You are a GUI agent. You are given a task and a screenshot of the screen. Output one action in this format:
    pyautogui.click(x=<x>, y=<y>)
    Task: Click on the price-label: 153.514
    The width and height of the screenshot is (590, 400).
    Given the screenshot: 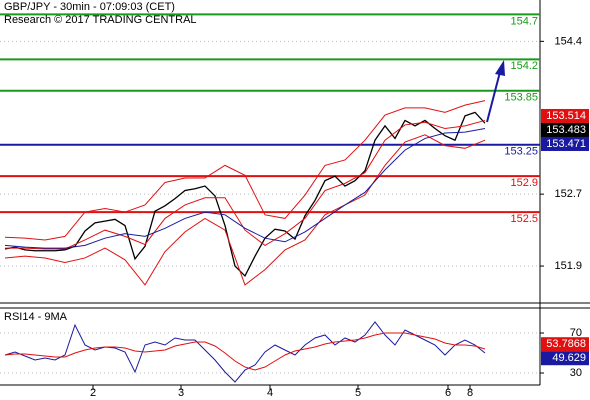 What is the action you would take?
    pyautogui.click(x=566, y=116)
    